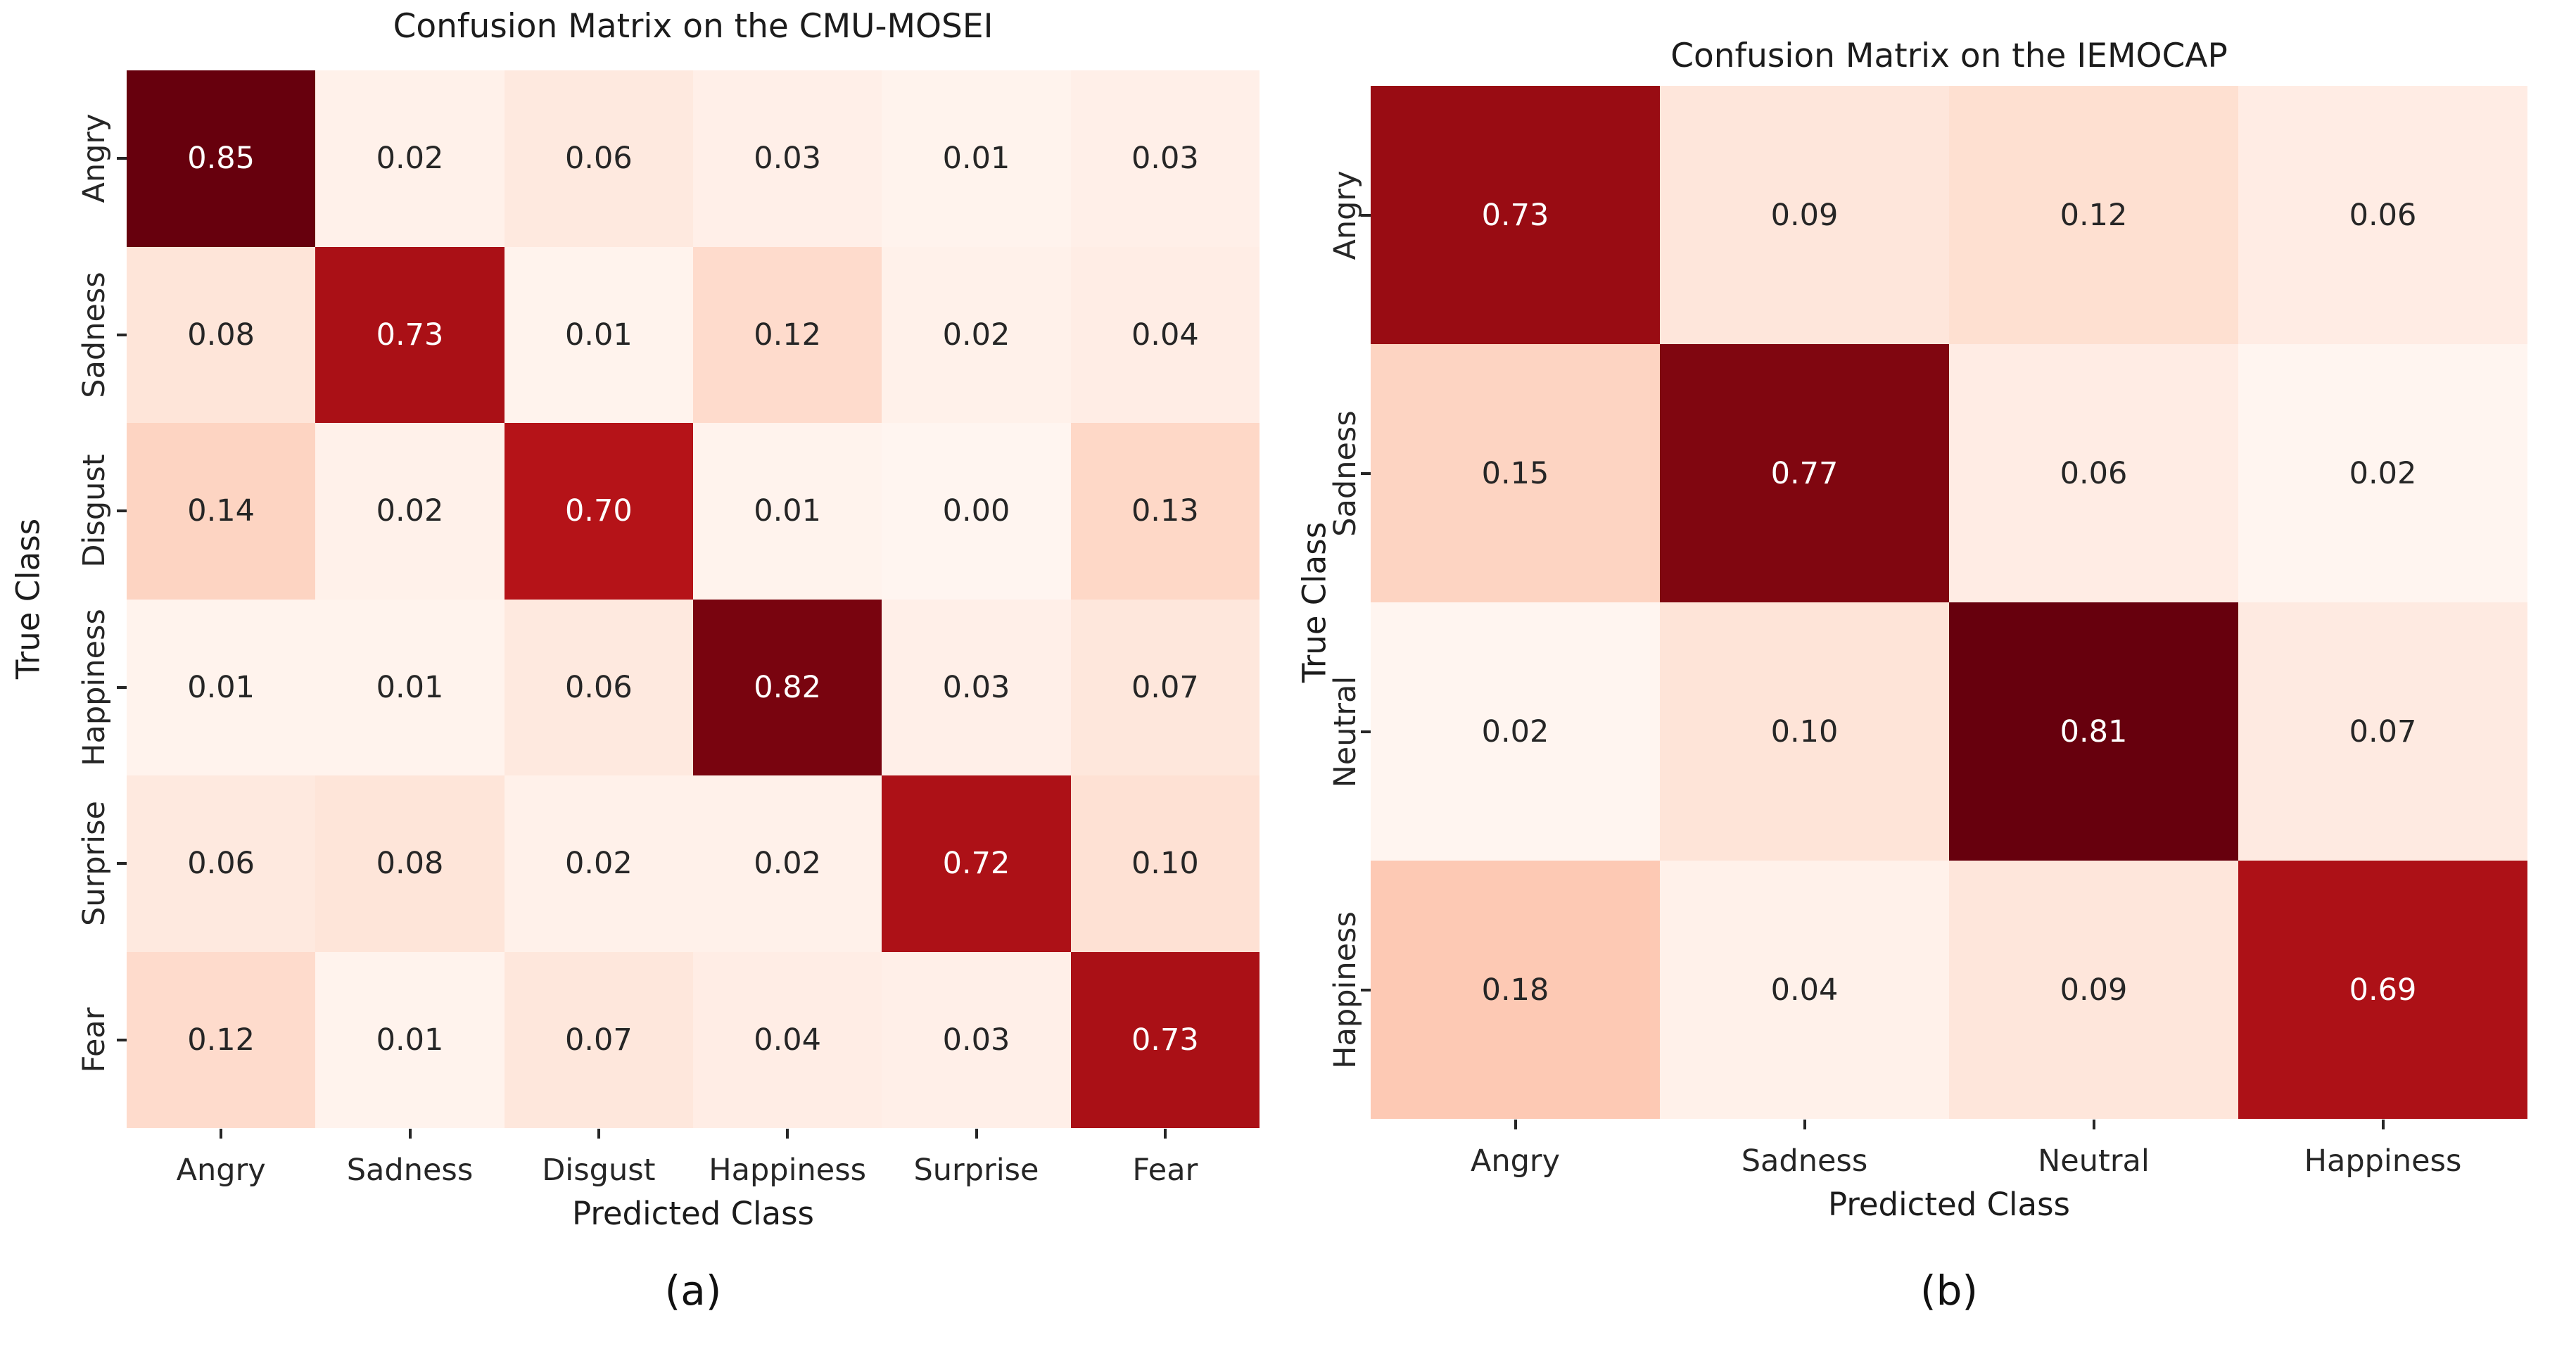  Describe the element at coordinates (976, 1170) in the screenshot. I see `x-tick-label: Surprise` at that location.